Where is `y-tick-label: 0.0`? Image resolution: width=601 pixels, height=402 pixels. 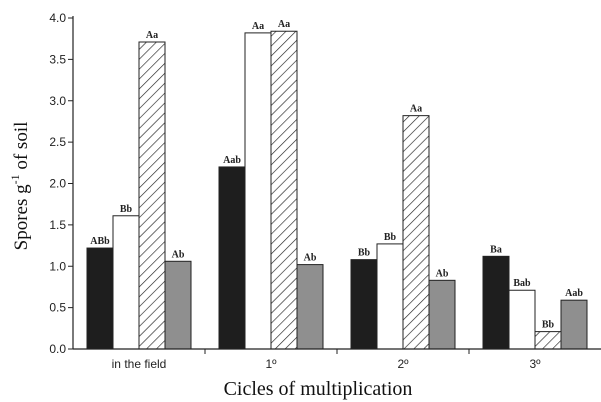
y-tick-label: 0.0 is located at coordinates (57, 349).